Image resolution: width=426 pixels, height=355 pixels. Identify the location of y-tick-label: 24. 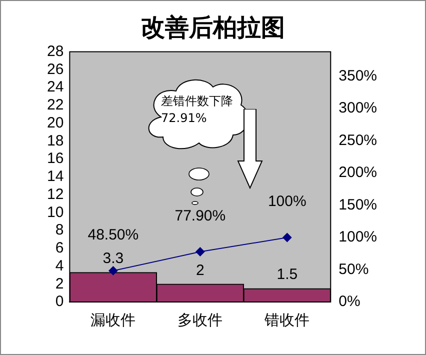
(55, 87).